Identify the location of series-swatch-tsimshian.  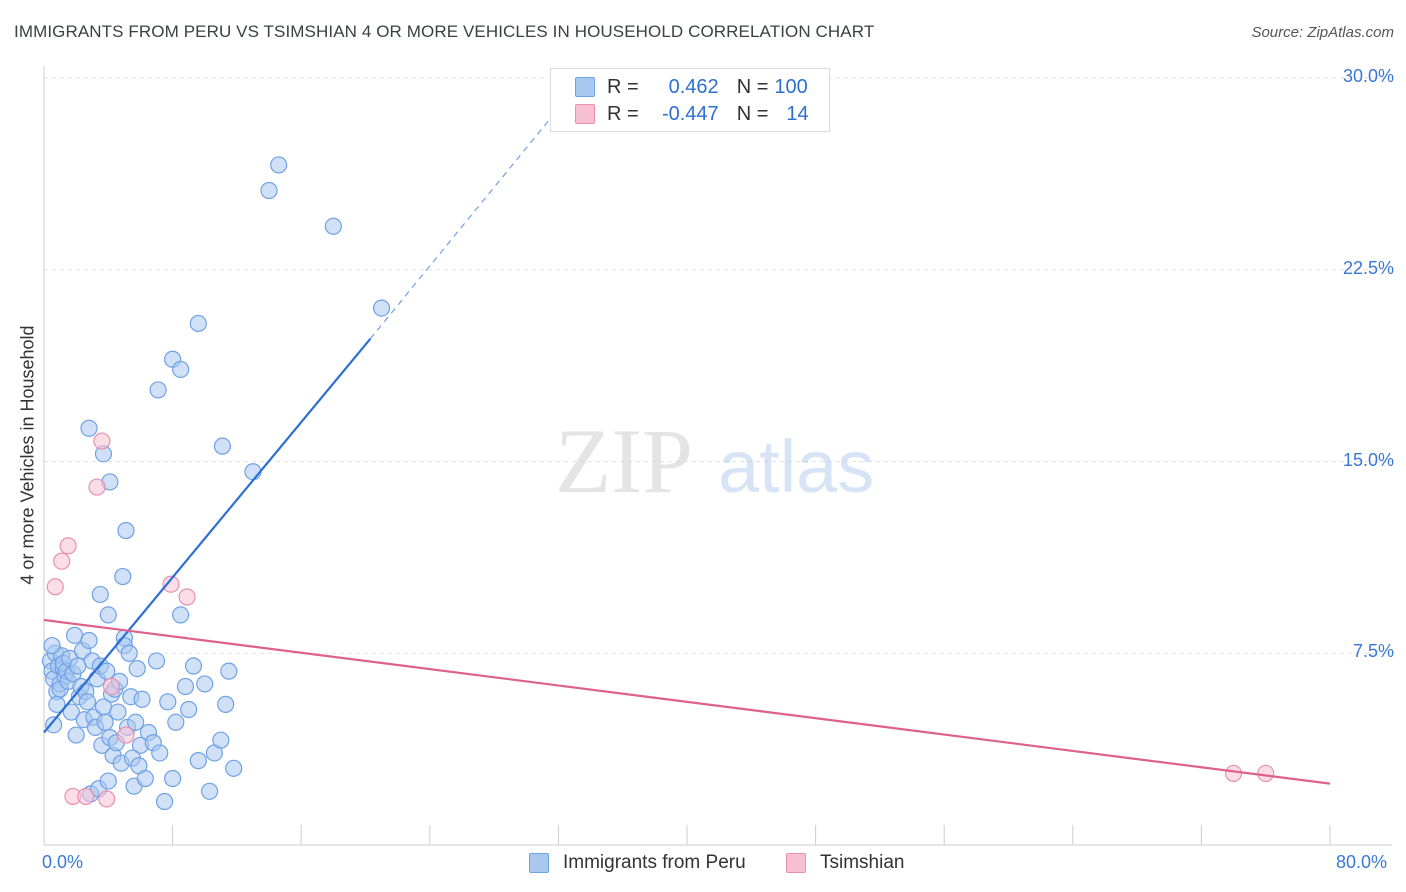
(796, 863).